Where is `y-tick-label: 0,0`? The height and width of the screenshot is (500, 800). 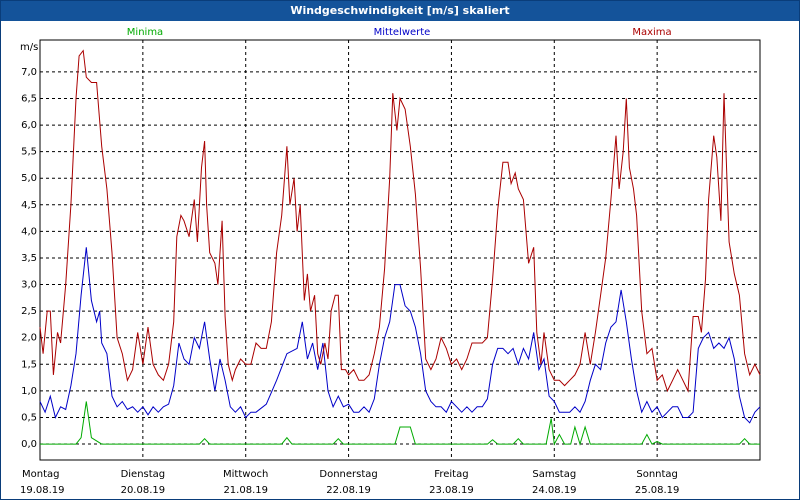
y-tick-label: 0,0 is located at coordinates (29, 444).